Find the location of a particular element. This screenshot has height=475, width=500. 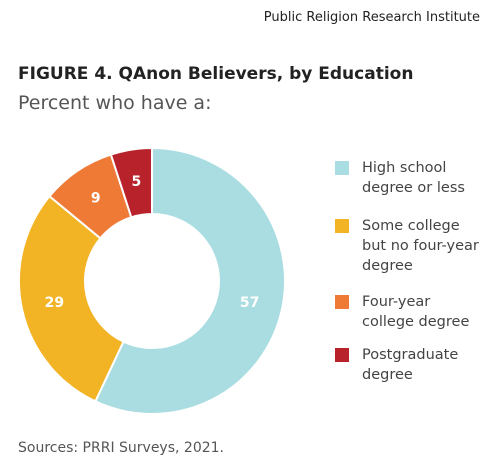

legend-label: High school degree or less is located at coordinates (413, 178).